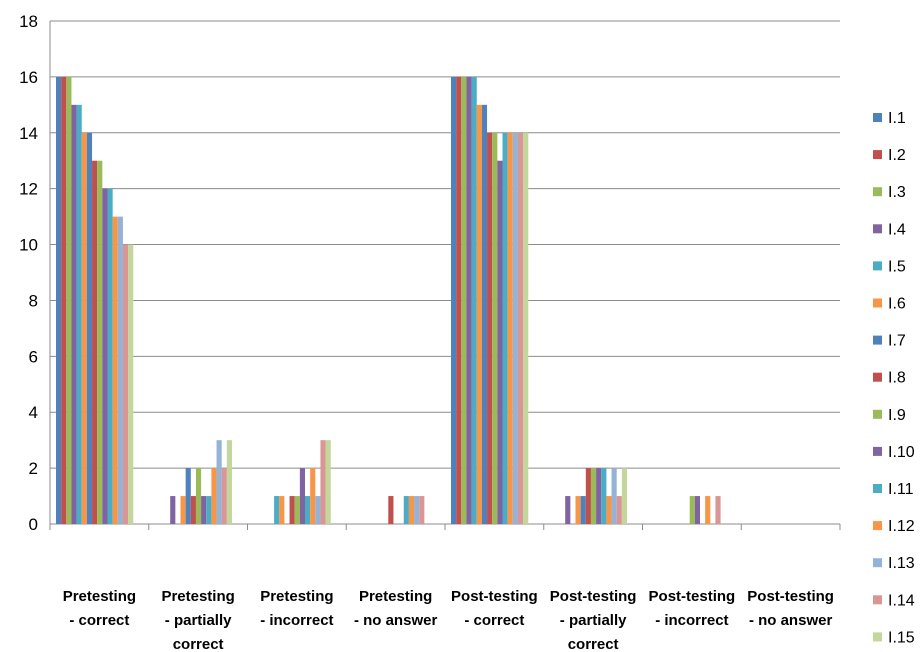 This screenshot has width=921, height=652. Describe the element at coordinates (897, 118) in the screenshot. I see `legend-label: I.1` at that location.